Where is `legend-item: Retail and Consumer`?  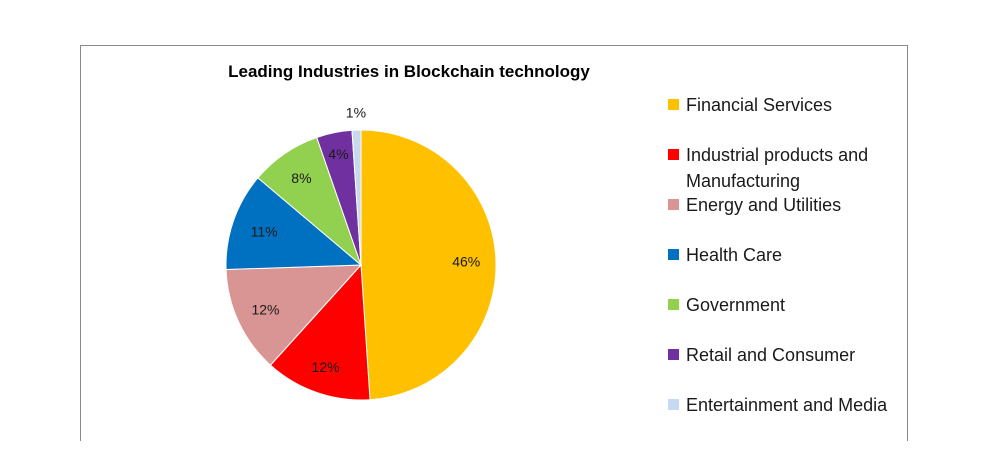 legend-item: Retail and Consumer is located at coordinates (788, 355).